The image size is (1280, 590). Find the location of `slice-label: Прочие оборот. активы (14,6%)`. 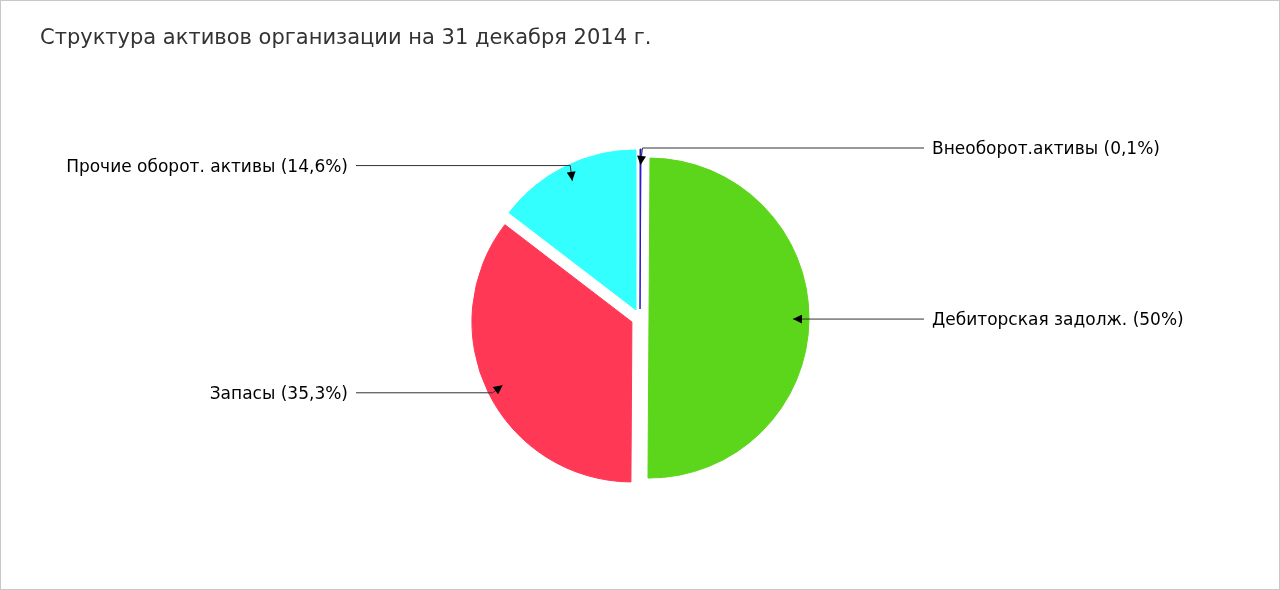

slice-label: Прочие оборот. активы (14,6%) is located at coordinates (207, 165).